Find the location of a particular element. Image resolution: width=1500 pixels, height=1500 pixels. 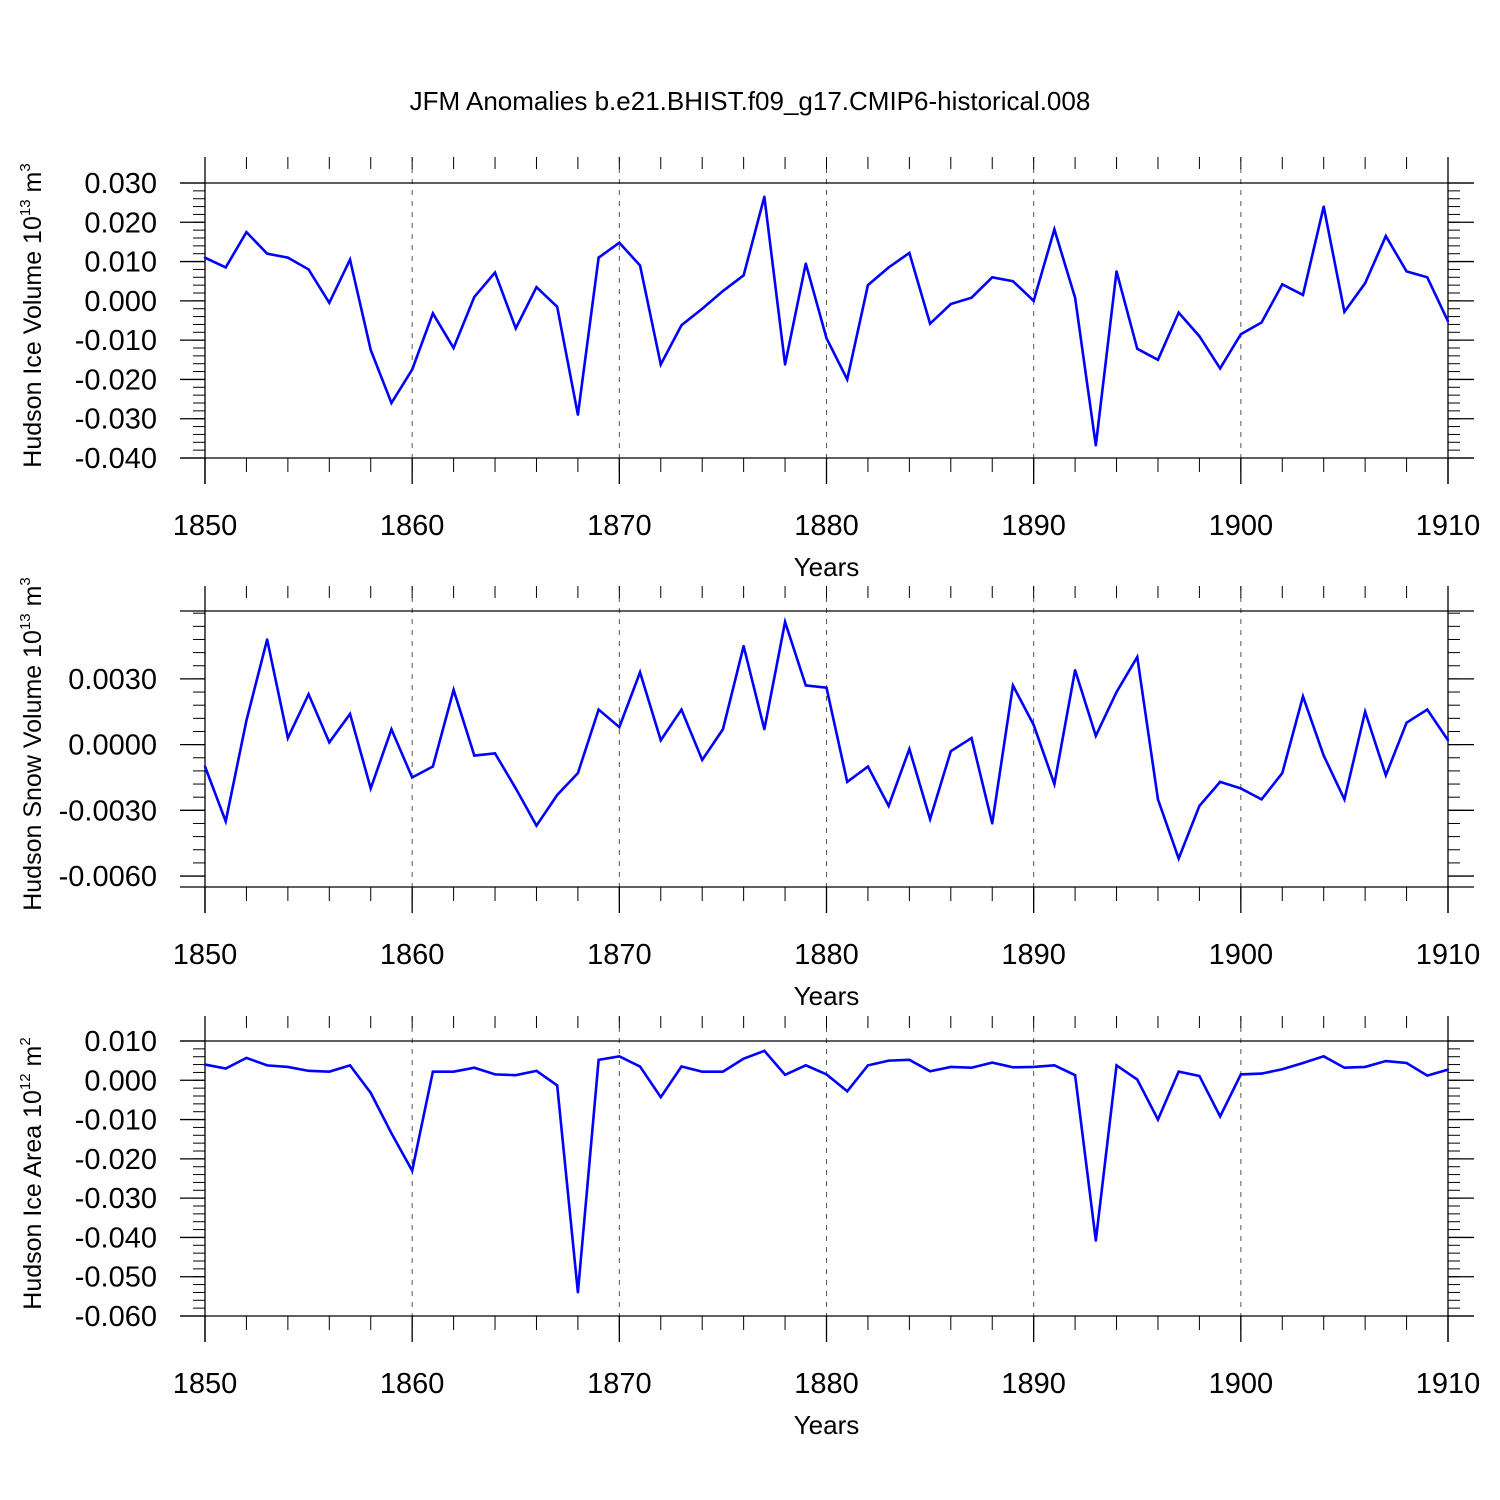

x-tick-label: 1910 is located at coordinates (1448, 526).